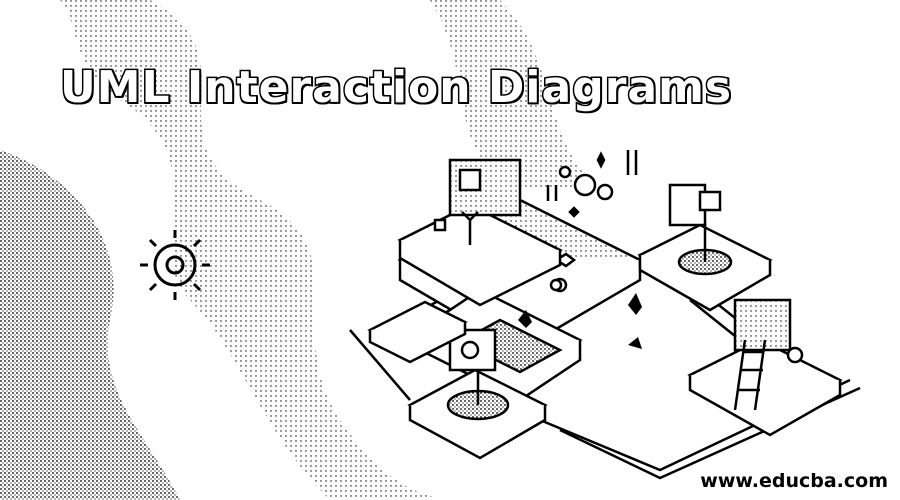  What do you see at coordinates (794, 481) in the screenshot?
I see `website-url: www.educba.com` at bounding box center [794, 481].